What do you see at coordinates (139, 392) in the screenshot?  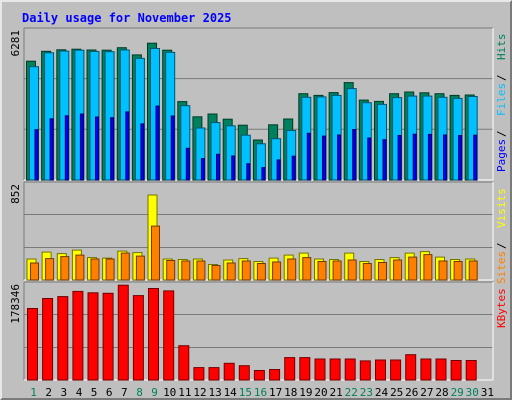 I see `x-tick-label-8: 8` at bounding box center [139, 392].